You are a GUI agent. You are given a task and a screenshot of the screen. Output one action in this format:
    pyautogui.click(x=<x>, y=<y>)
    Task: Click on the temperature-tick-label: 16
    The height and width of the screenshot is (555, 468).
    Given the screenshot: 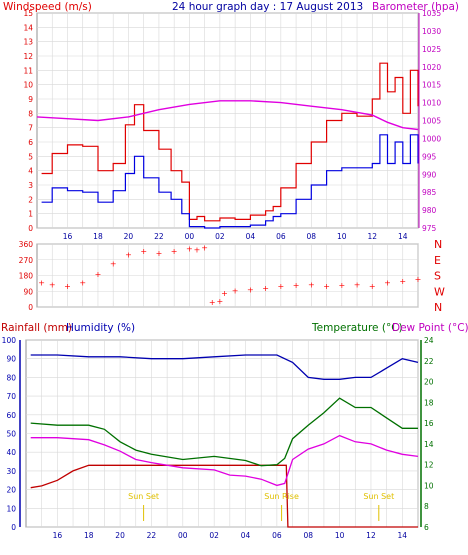 What is the action you would take?
    pyautogui.click(x=429, y=423)
    